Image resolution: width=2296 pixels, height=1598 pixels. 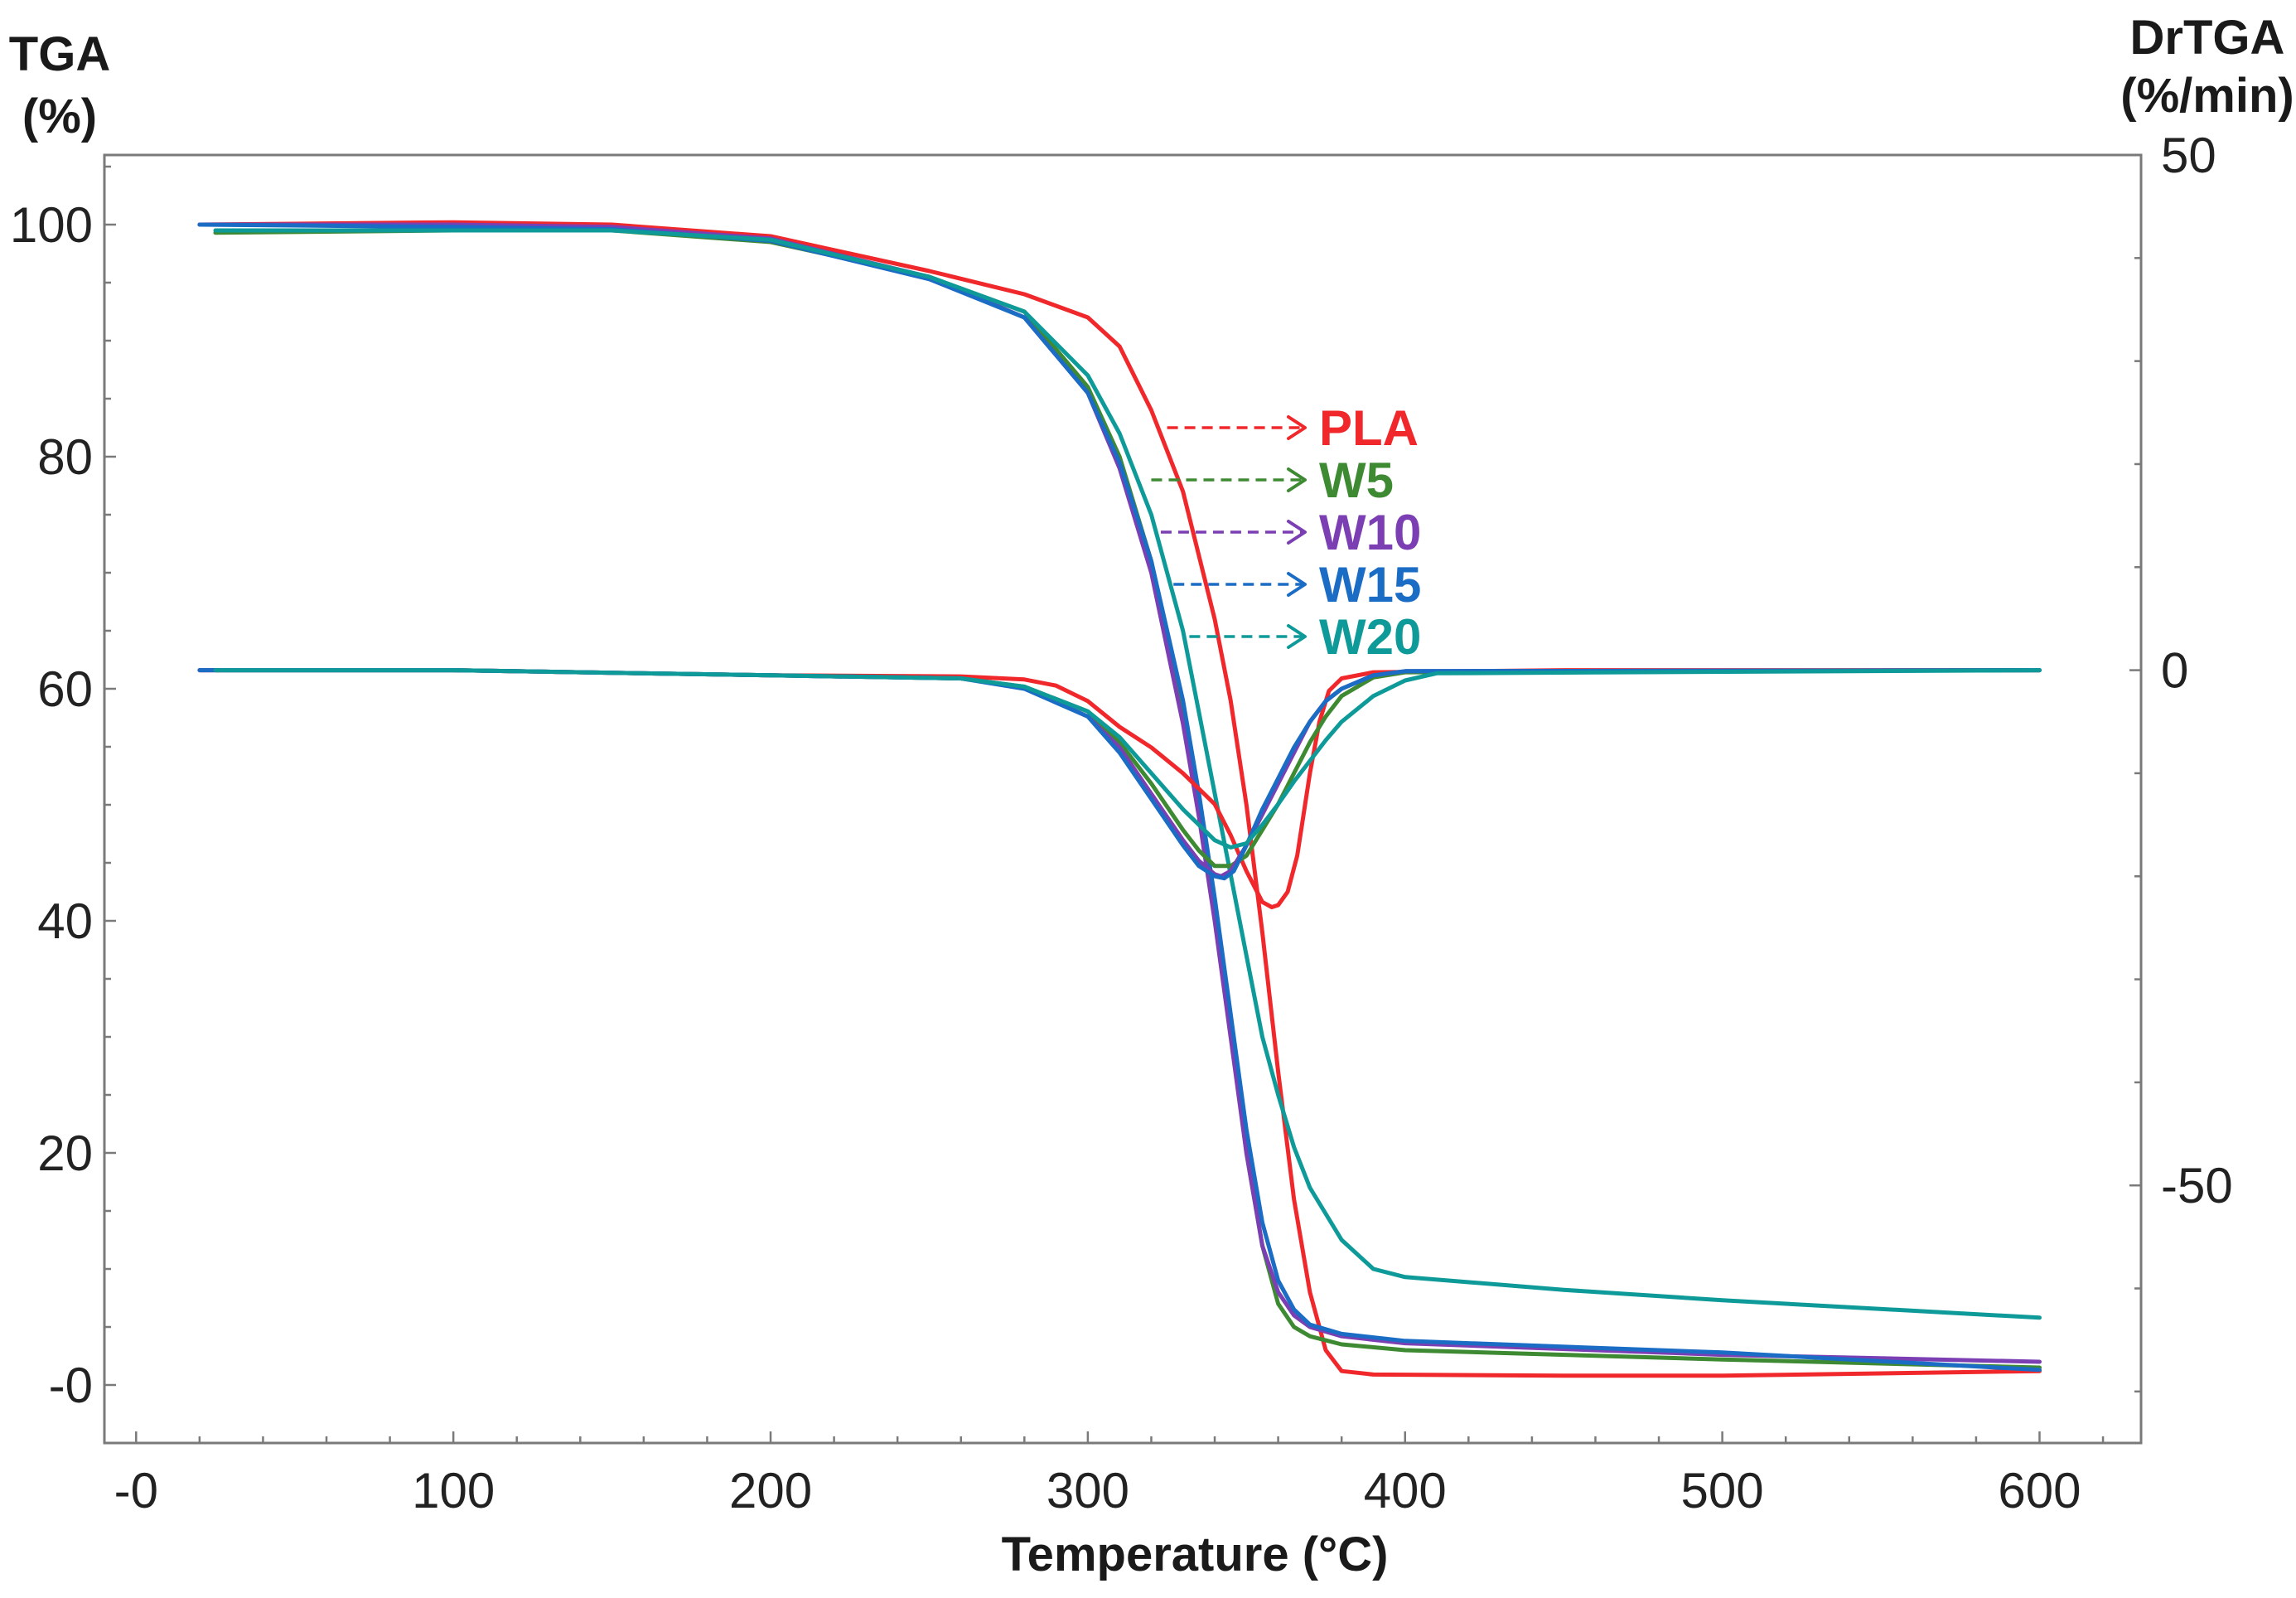 What do you see at coordinates (65, 1153) in the screenshot?
I see `y-left-tick-label: 20` at bounding box center [65, 1153].